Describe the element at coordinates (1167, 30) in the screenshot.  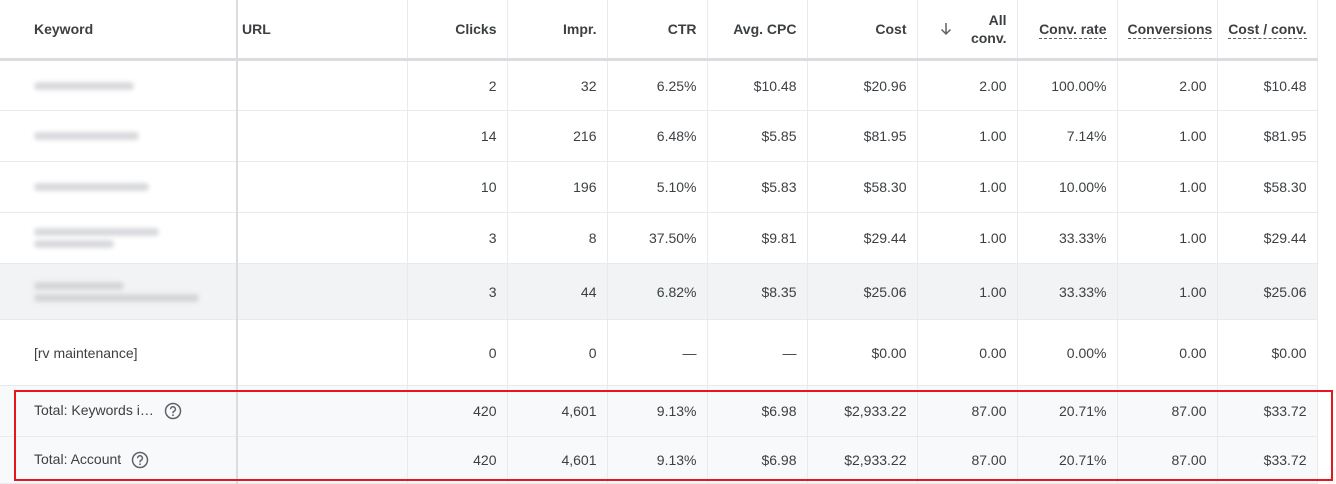
I see `column-header: Conversions` at that location.